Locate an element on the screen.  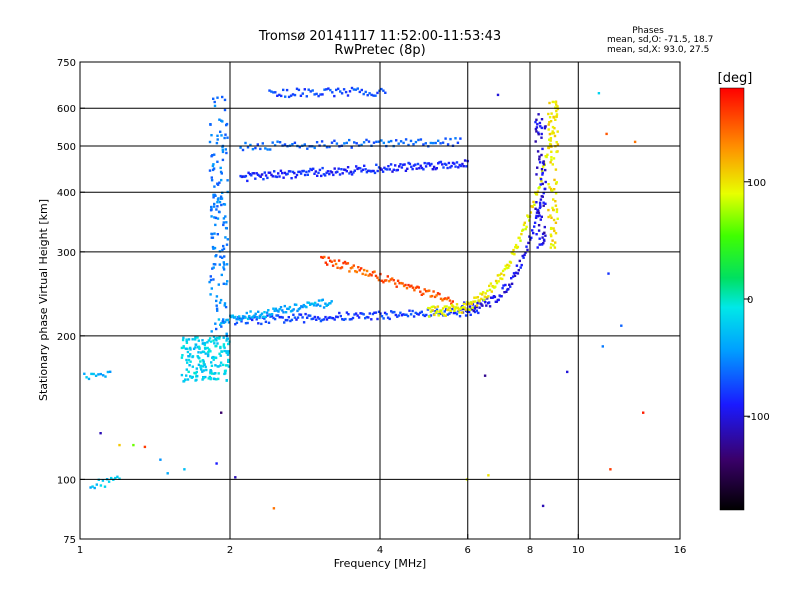
colorbar-tick-label: 100 is located at coordinates (756, 183).